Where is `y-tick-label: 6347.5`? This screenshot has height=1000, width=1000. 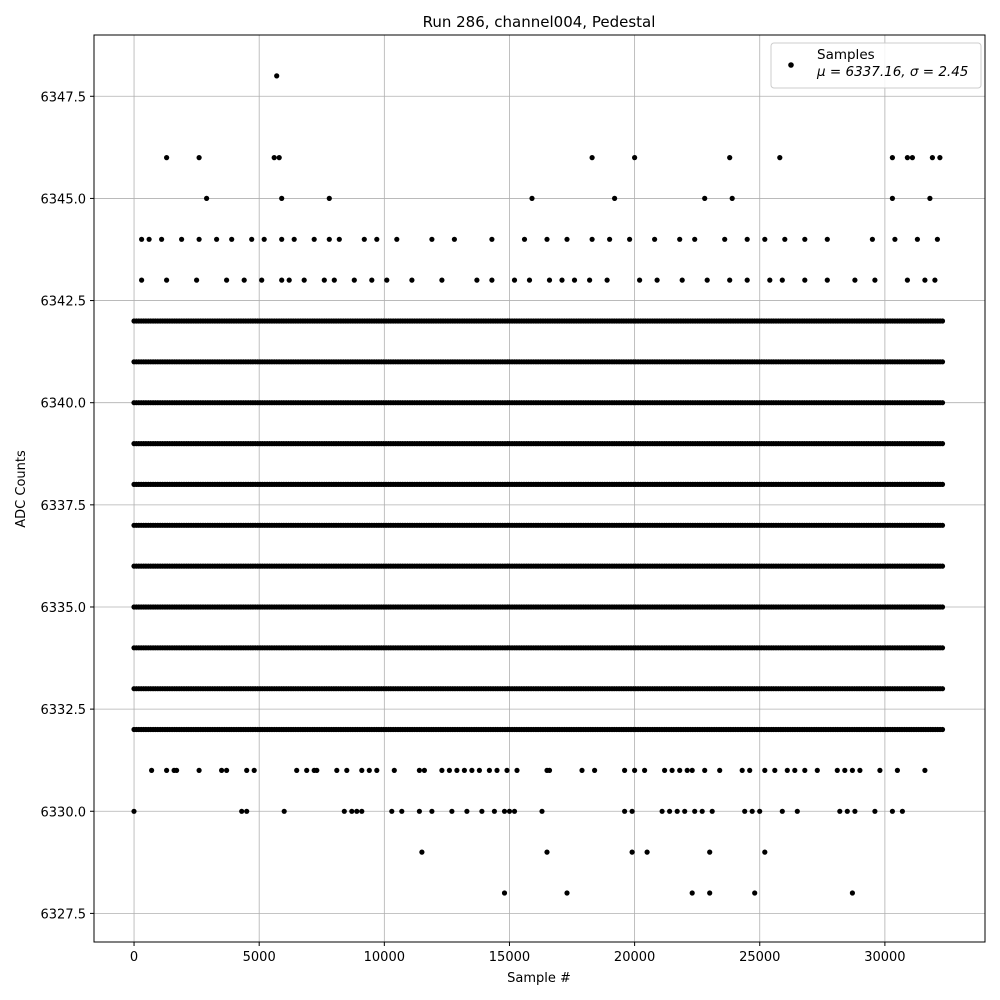
y-tick-label: 6347.5 is located at coordinates (64, 97).